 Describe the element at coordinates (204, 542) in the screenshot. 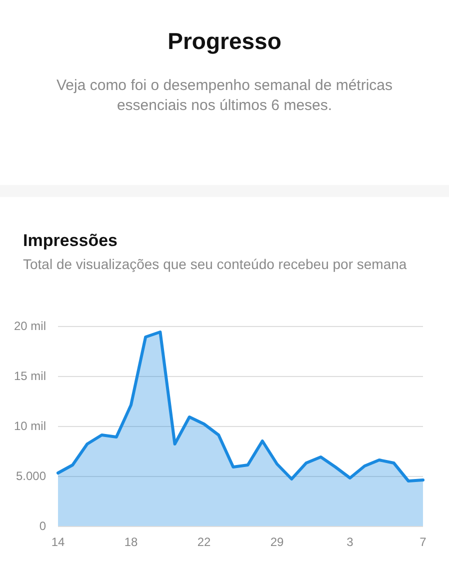

I see `x-tick-label: 22` at that location.